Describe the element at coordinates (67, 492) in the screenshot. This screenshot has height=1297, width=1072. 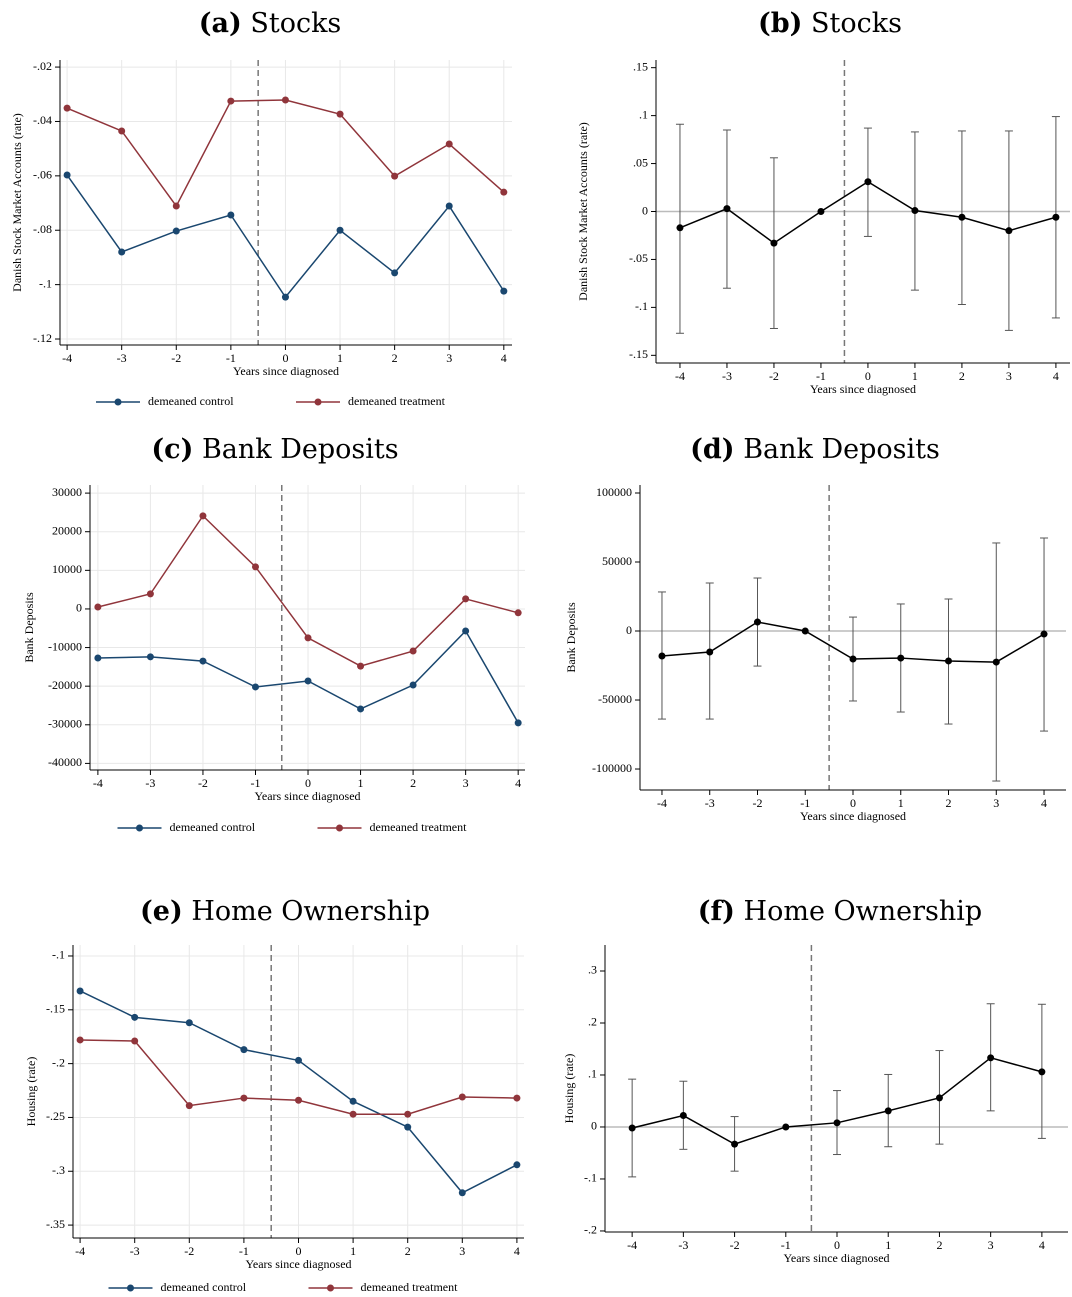
I see `y-tick-label: 30000` at that location.